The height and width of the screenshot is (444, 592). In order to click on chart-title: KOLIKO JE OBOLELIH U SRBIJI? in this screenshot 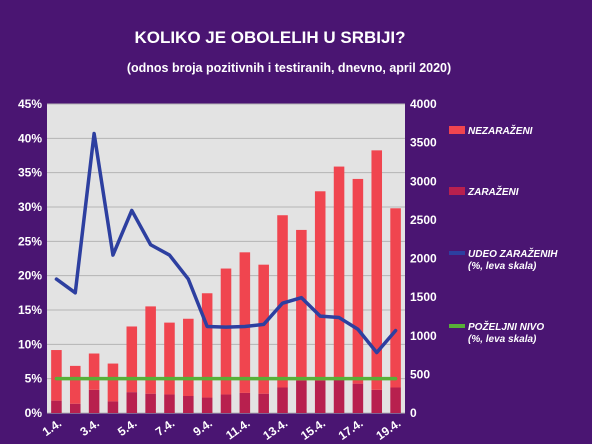, I will do `click(269, 37)`.